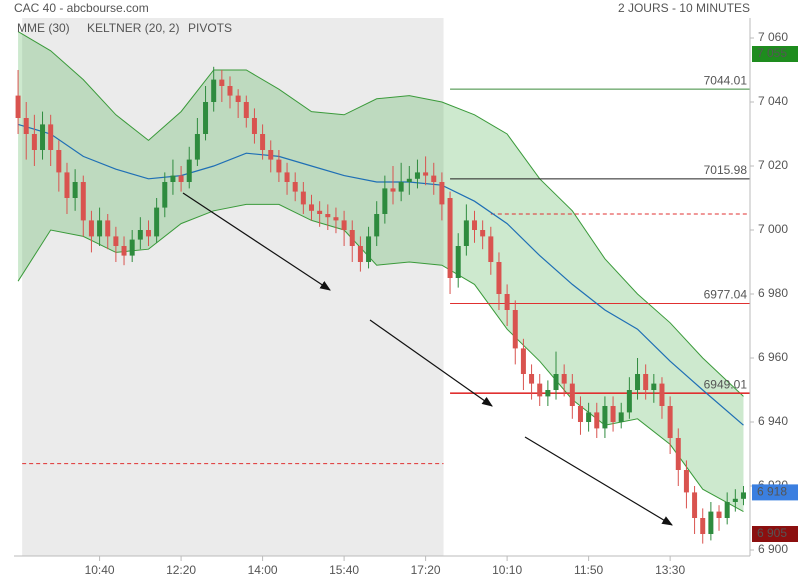  What do you see at coordinates (772, 533) in the screenshot?
I see `price-badge-label: 6 905` at bounding box center [772, 533].